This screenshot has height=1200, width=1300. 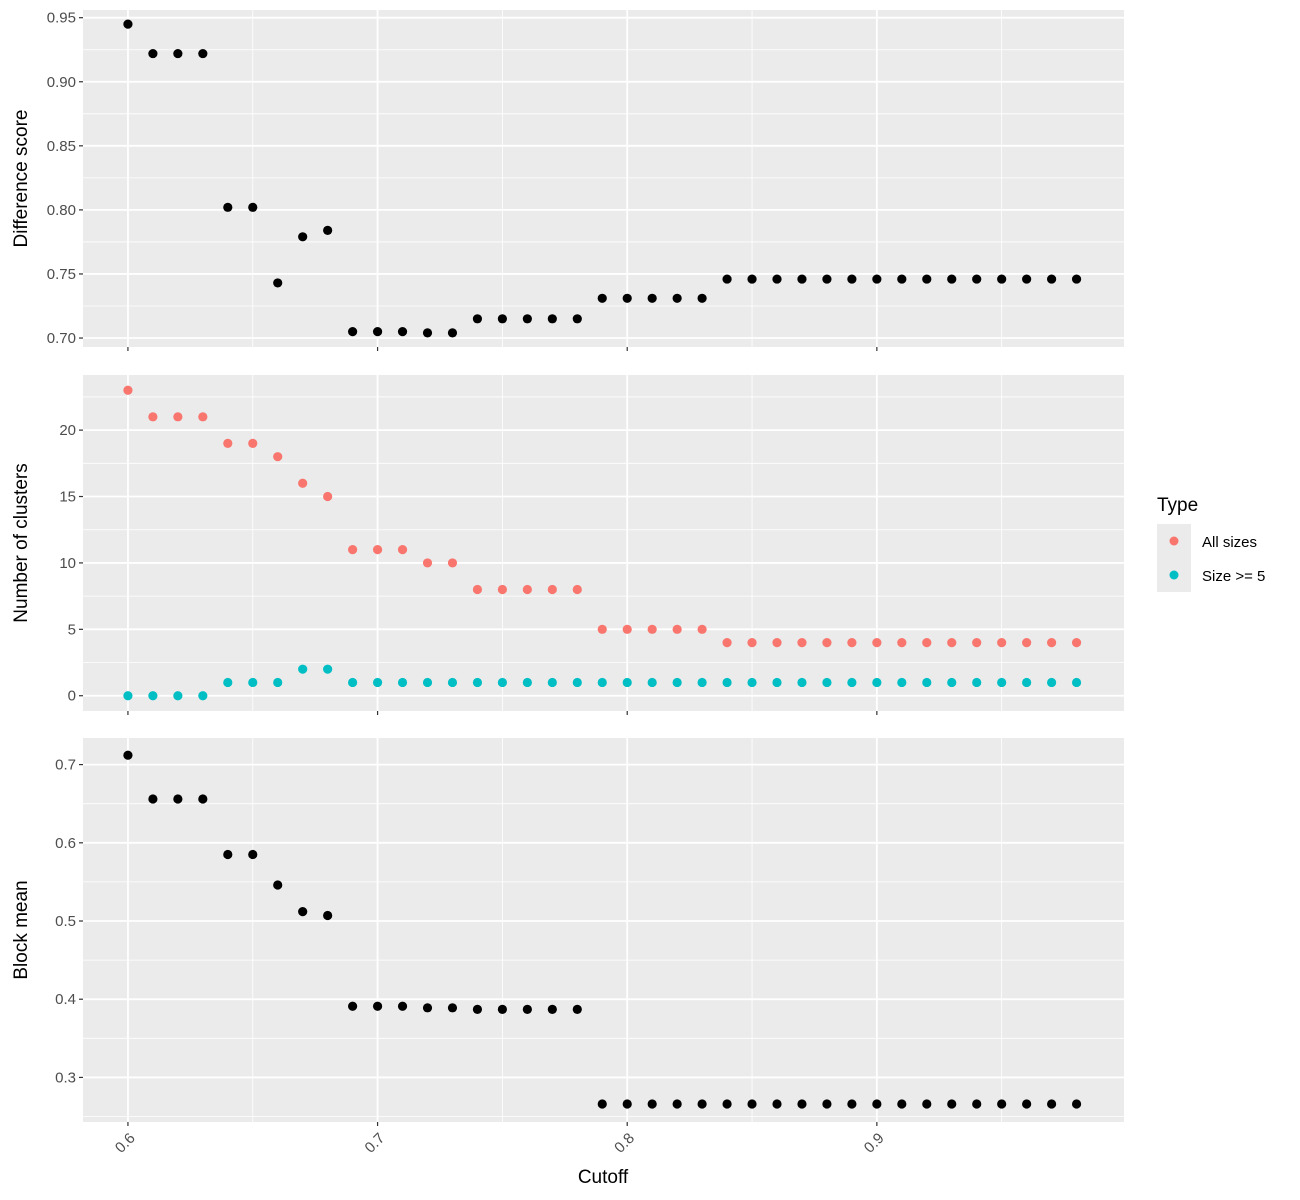 What do you see at coordinates (1233, 576) in the screenshot?
I see `legend-label-size-5: Size >= 5` at bounding box center [1233, 576].